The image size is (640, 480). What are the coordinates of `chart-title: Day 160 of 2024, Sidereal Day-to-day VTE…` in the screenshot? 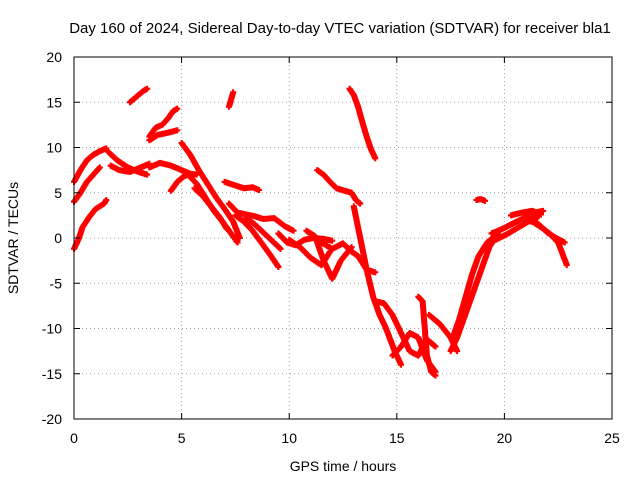 It's located at (340, 28).